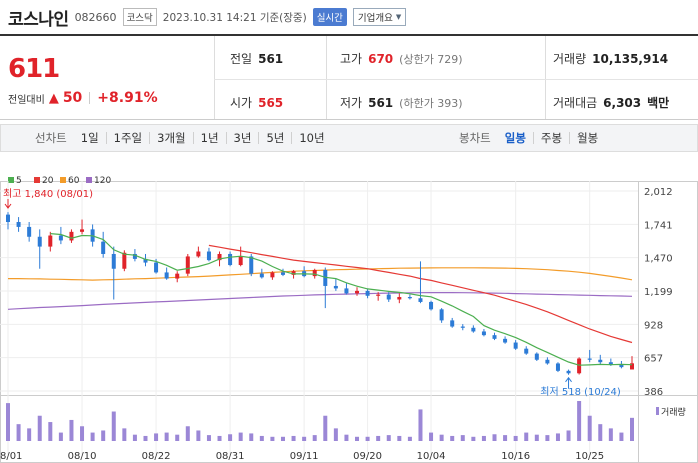 The height and width of the screenshot is (463, 698). What do you see at coordinates (127, 138) in the screenshot?
I see `tab-period-1: 1주일` at bounding box center [127, 138].